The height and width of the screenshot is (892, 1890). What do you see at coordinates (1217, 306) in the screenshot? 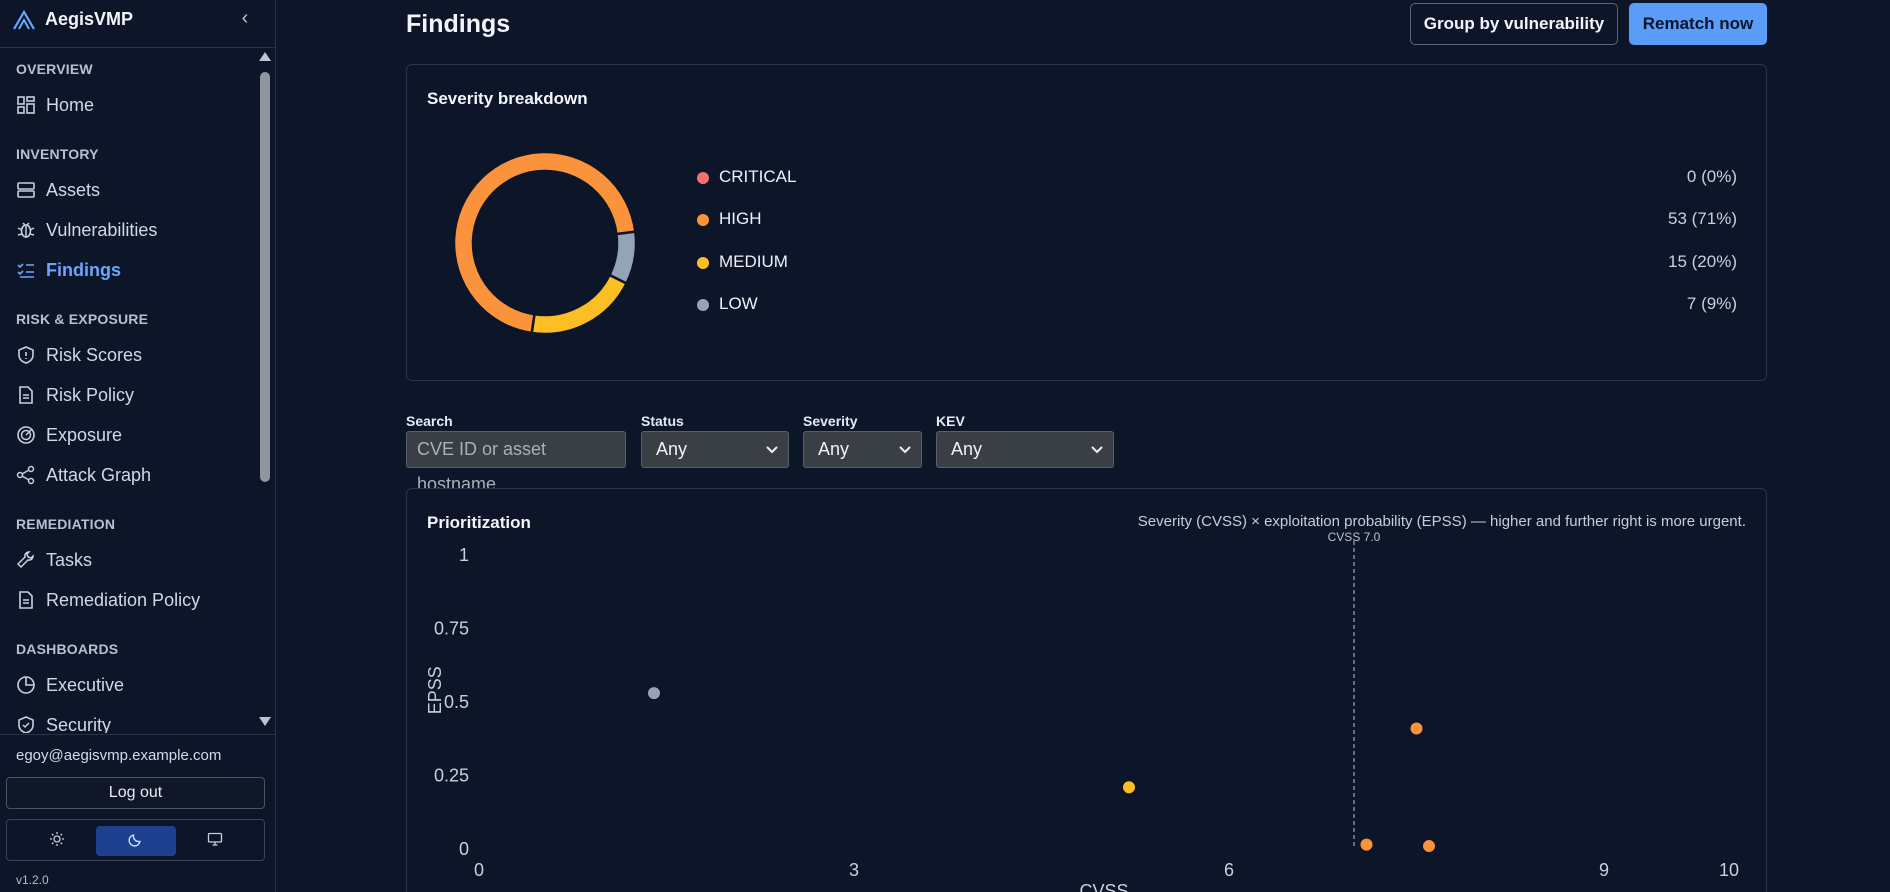
I see `legend-row-low: LOW 7 (9%)` at bounding box center [1217, 306].